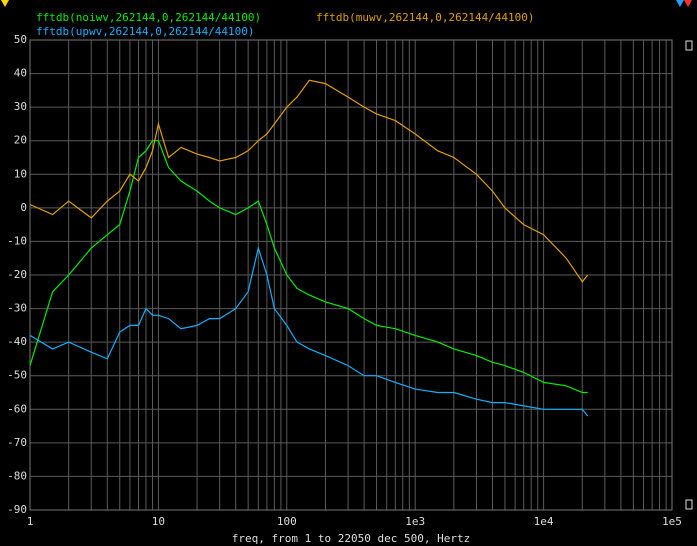  I want to click on legend-entry: fftdb(muwv,262144,0,262144/44100), so click(425, 17).